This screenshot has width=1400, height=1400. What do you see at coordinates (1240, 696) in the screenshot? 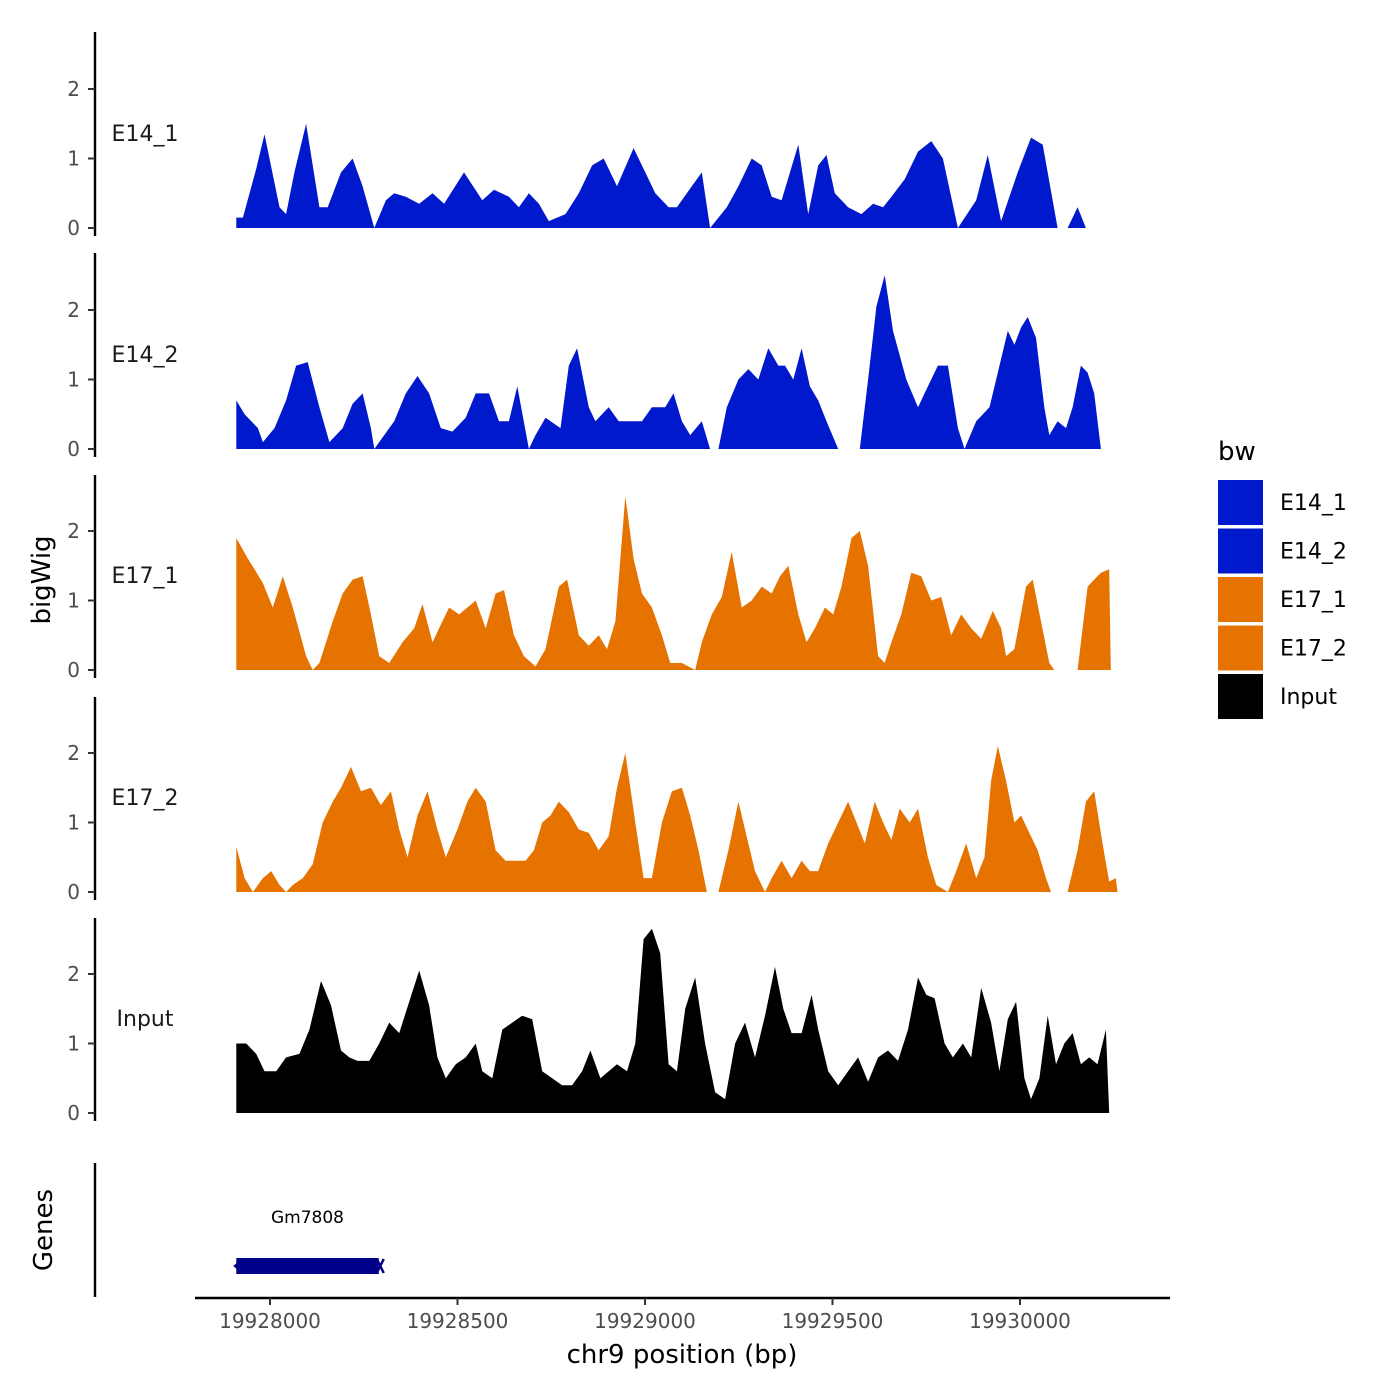
I see `legend-swatch-Input` at bounding box center [1240, 696].